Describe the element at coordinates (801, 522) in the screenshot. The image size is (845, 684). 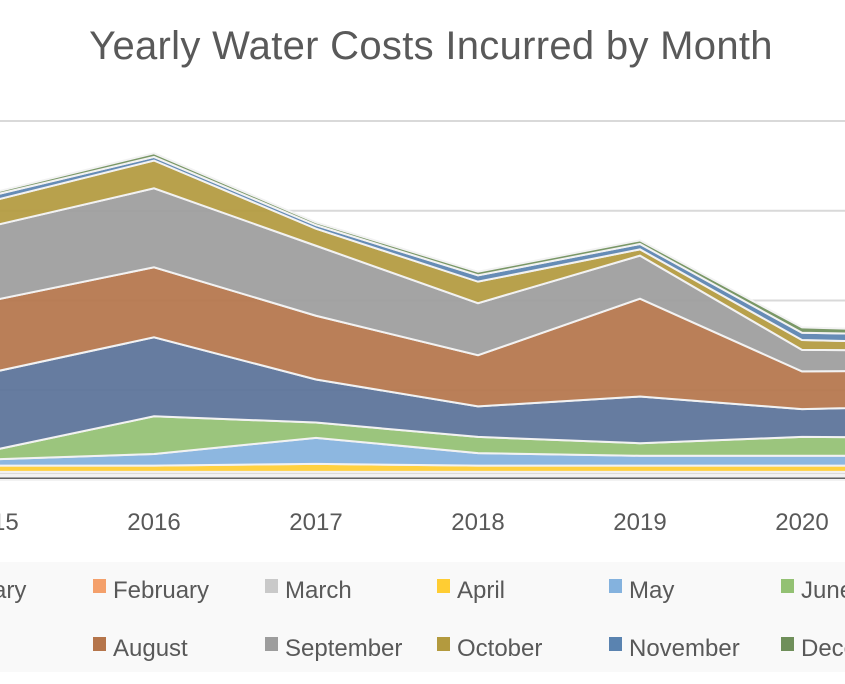
I see `x-tick-label: 2020` at that location.